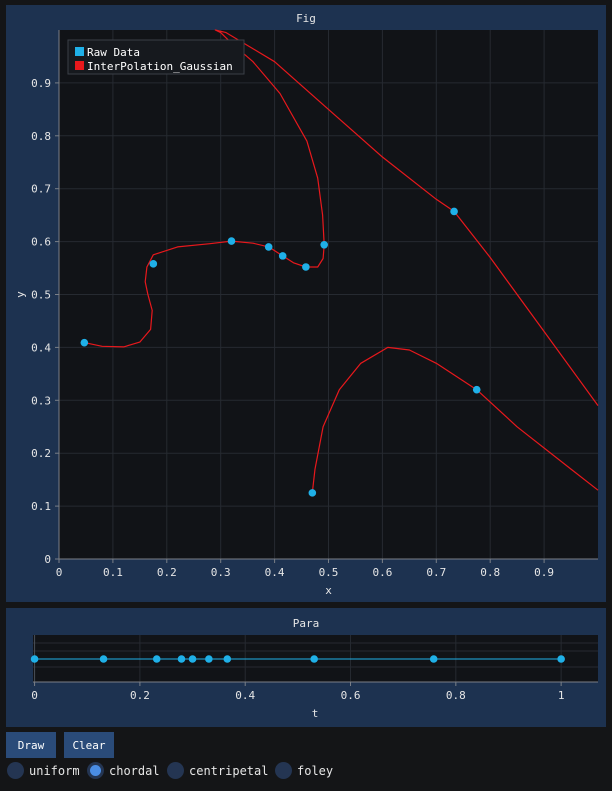 The image size is (612, 791). Describe the element at coordinates (31, 745) in the screenshot. I see `draw-button: Draw` at that location.